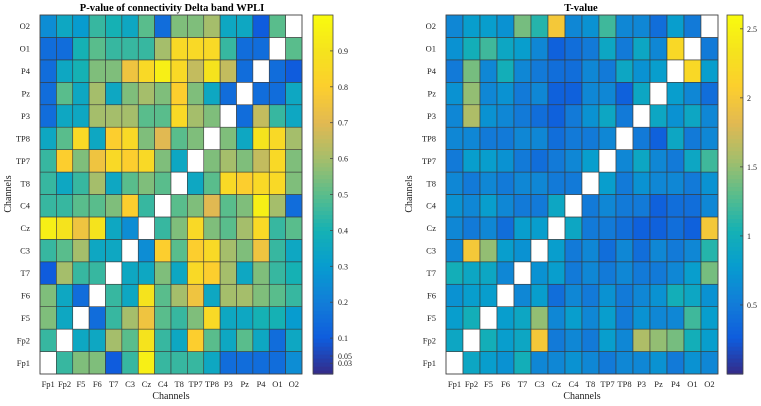 This screenshot has height=406, width=761. I want to click on tvalue-y-tick-labels: Fp1 Fp2 F5 F6 T7 C3 Cz C4 T8 TP7 TP8 P3 Pz P4 O1 O2, so click(429, 194).